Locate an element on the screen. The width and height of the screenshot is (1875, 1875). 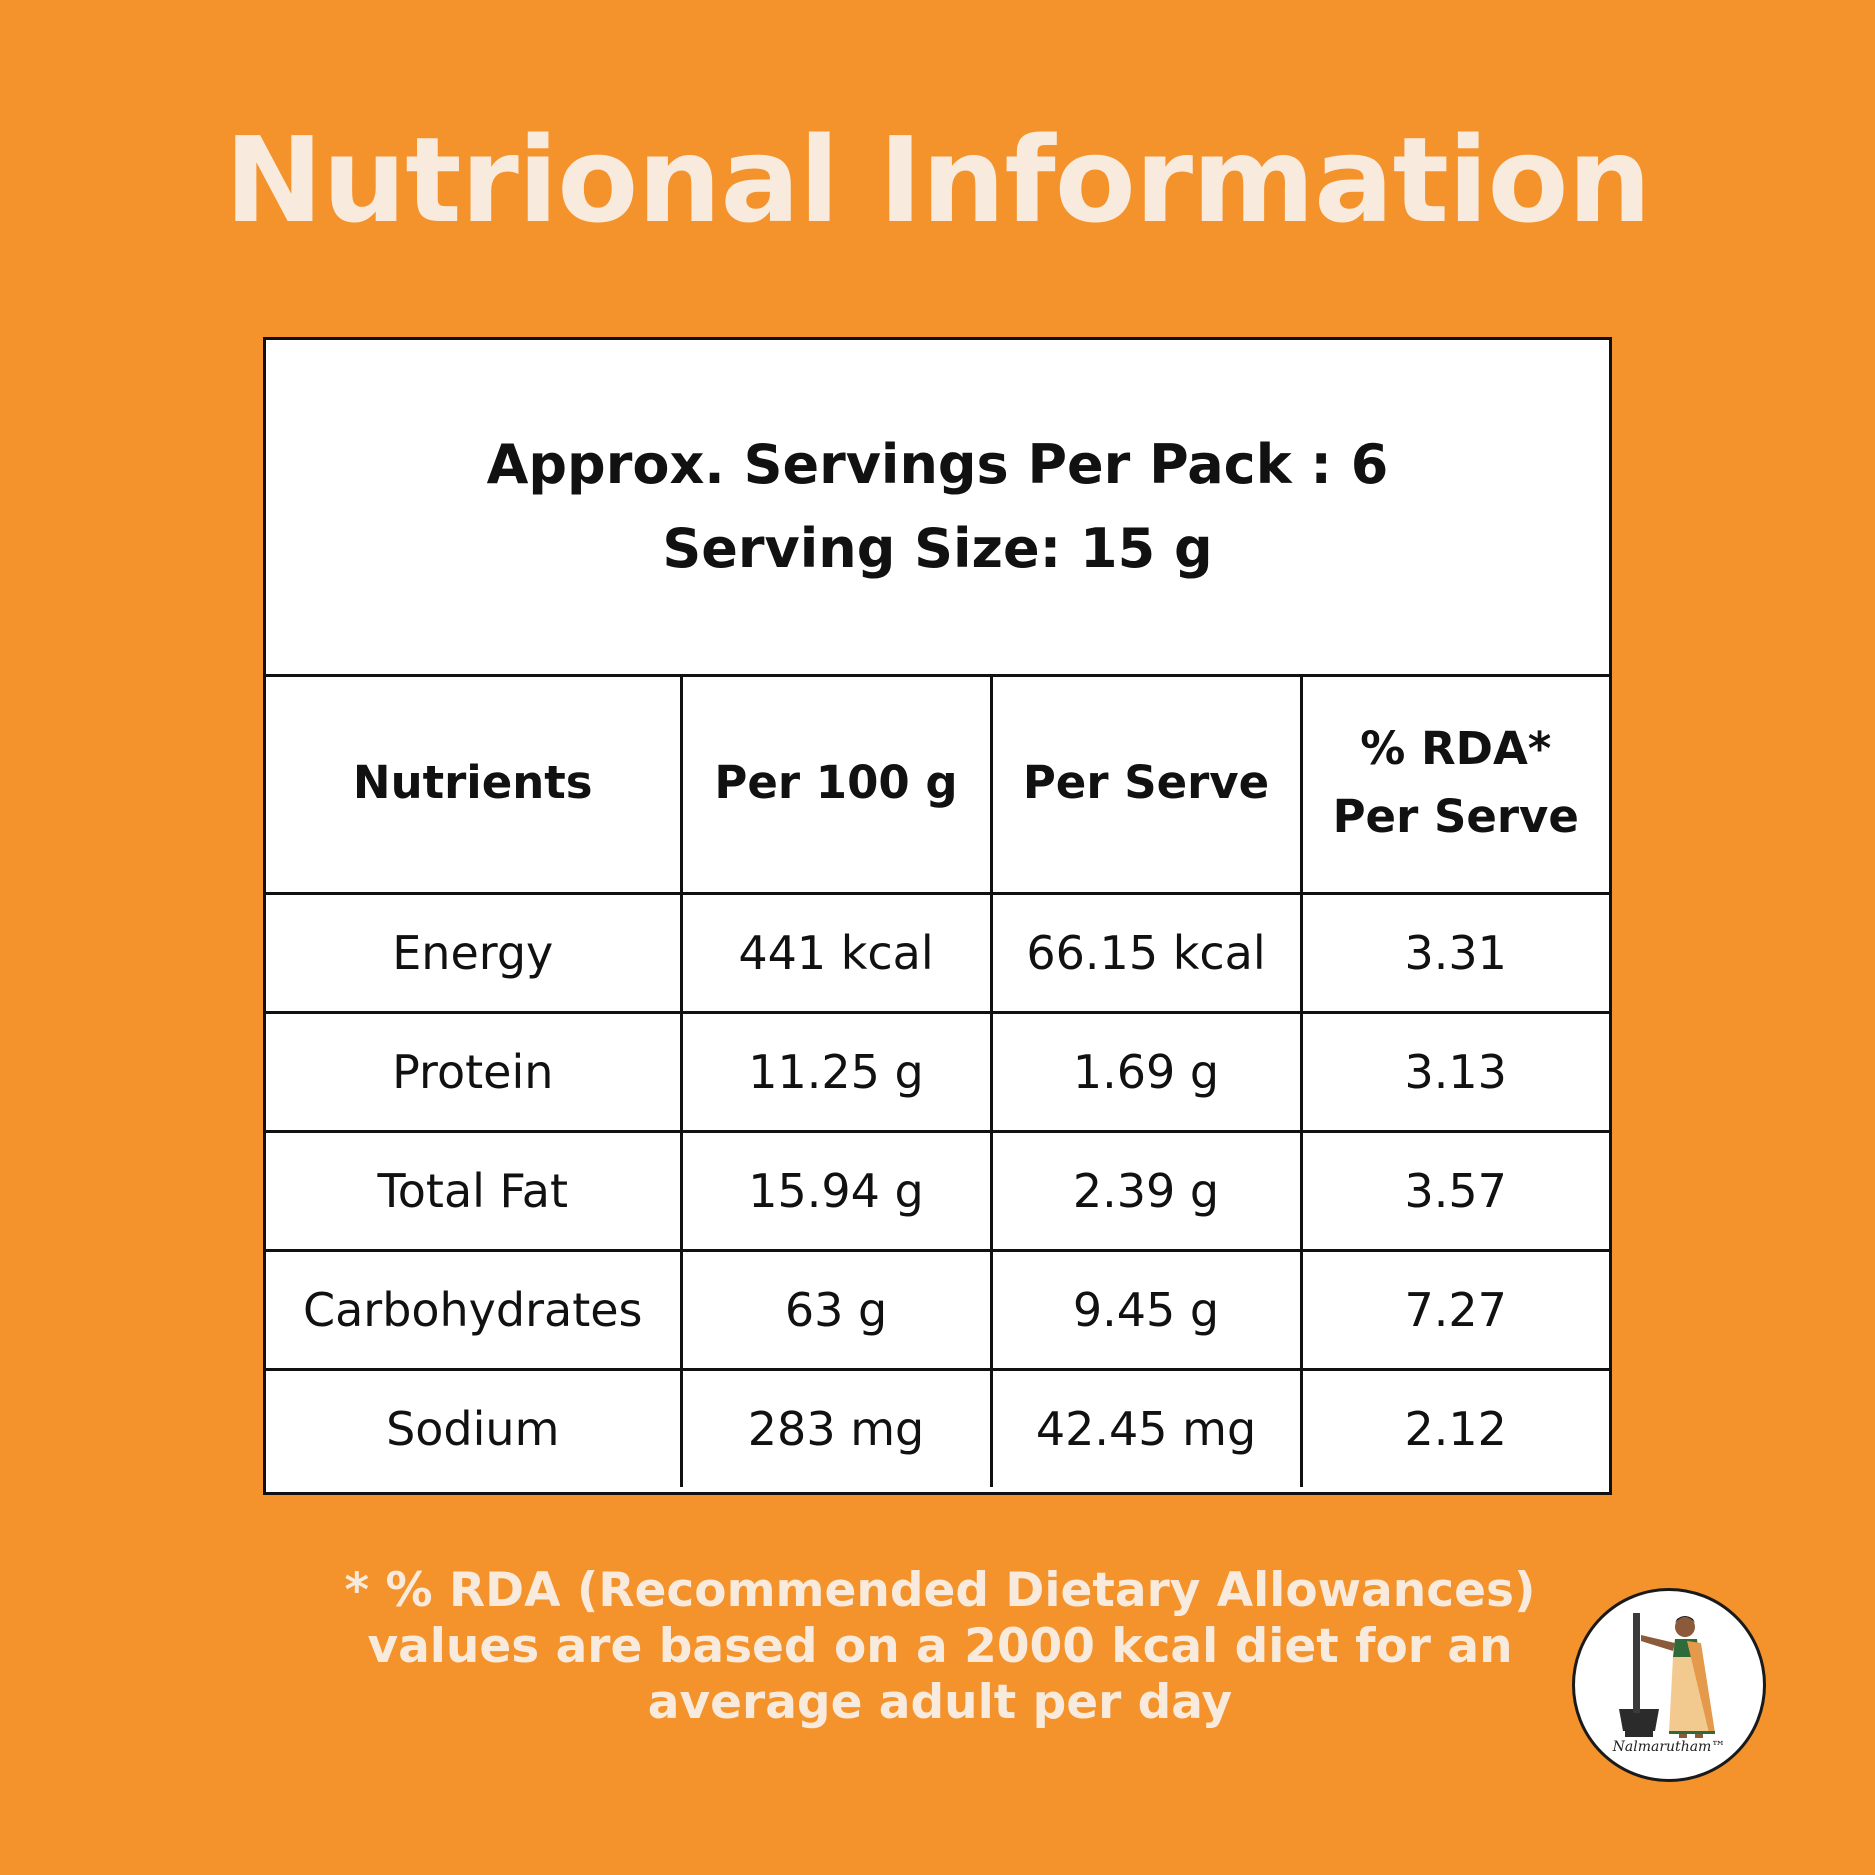
cell-per-100g: 441 kcal is located at coordinates (836, 953).